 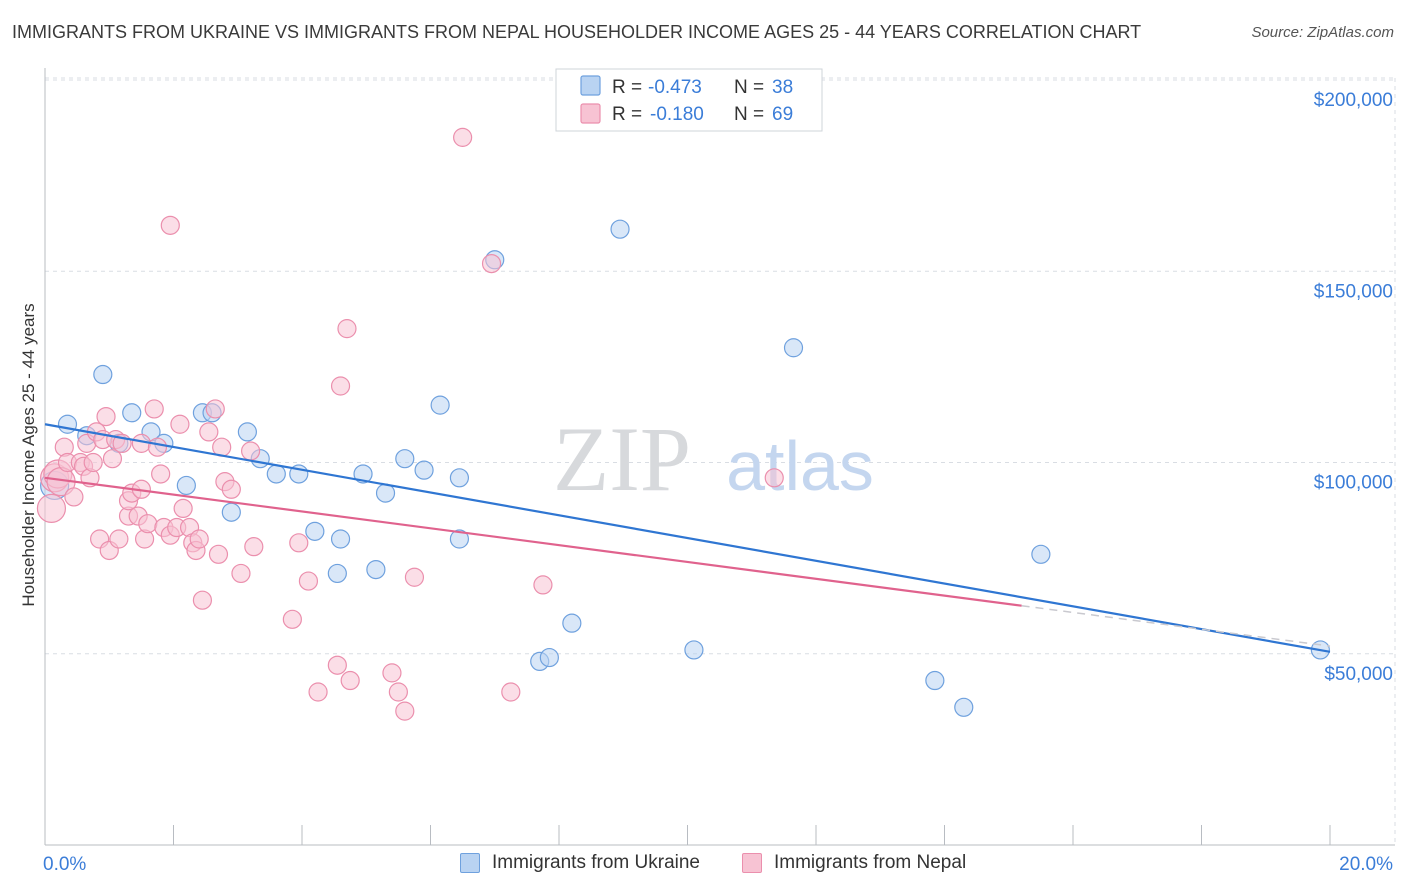 I want to click on legend-n-label-ukraine: N =, so click(x=749, y=87).